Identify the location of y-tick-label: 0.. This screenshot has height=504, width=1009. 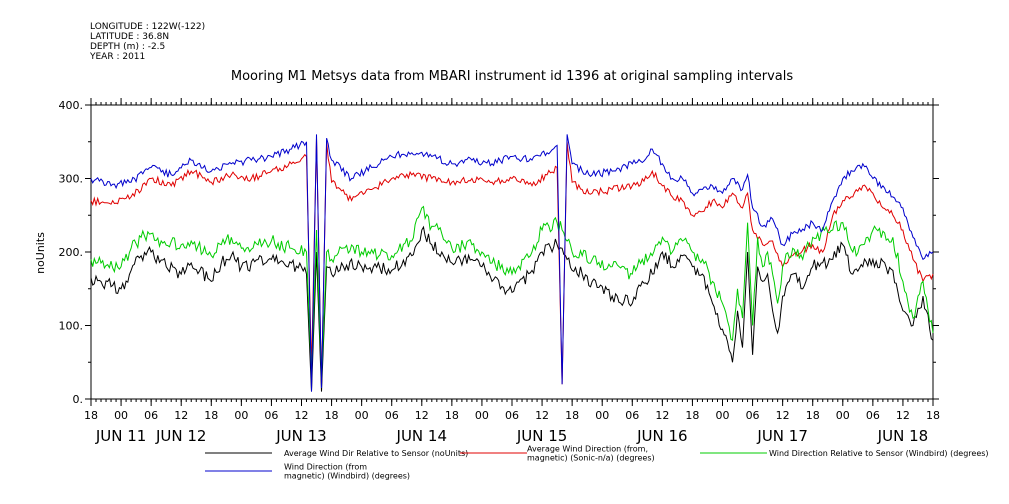
(78, 399).